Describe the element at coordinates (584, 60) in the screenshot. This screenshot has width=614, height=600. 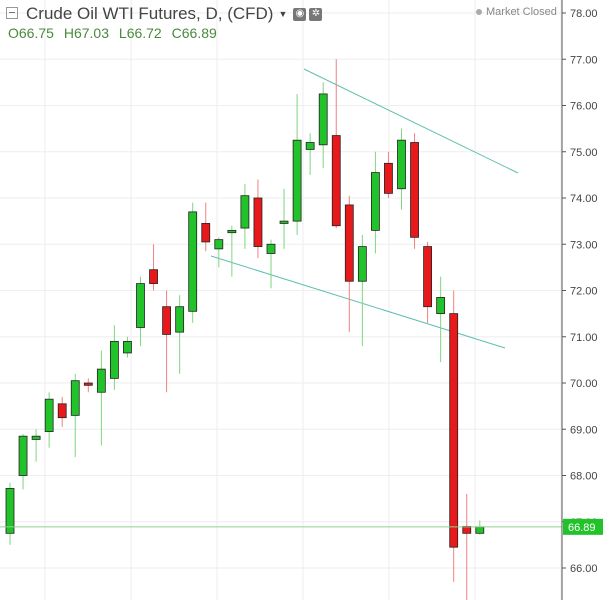
I see `y-tick-label: 77.00` at that location.